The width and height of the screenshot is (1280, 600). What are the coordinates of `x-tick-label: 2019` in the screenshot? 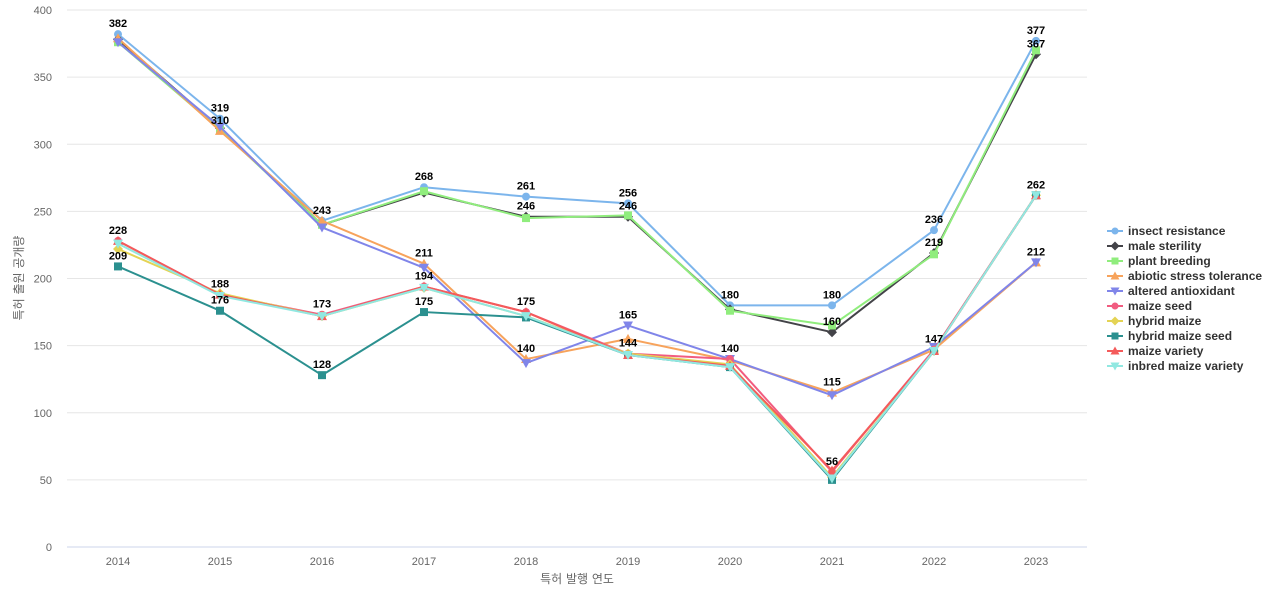 It's located at (628, 562).